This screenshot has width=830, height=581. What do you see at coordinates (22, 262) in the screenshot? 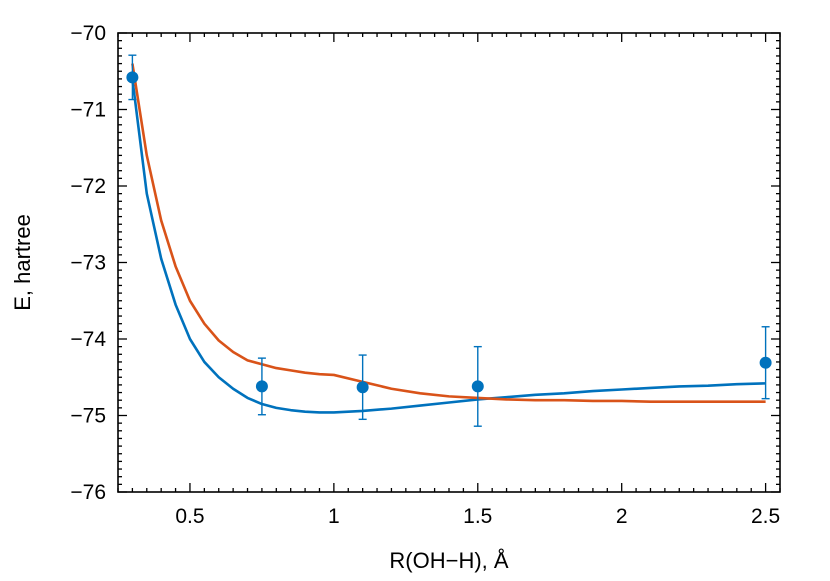
I see `y-axis-label: E, hartree` at bounding box center [22, 262].